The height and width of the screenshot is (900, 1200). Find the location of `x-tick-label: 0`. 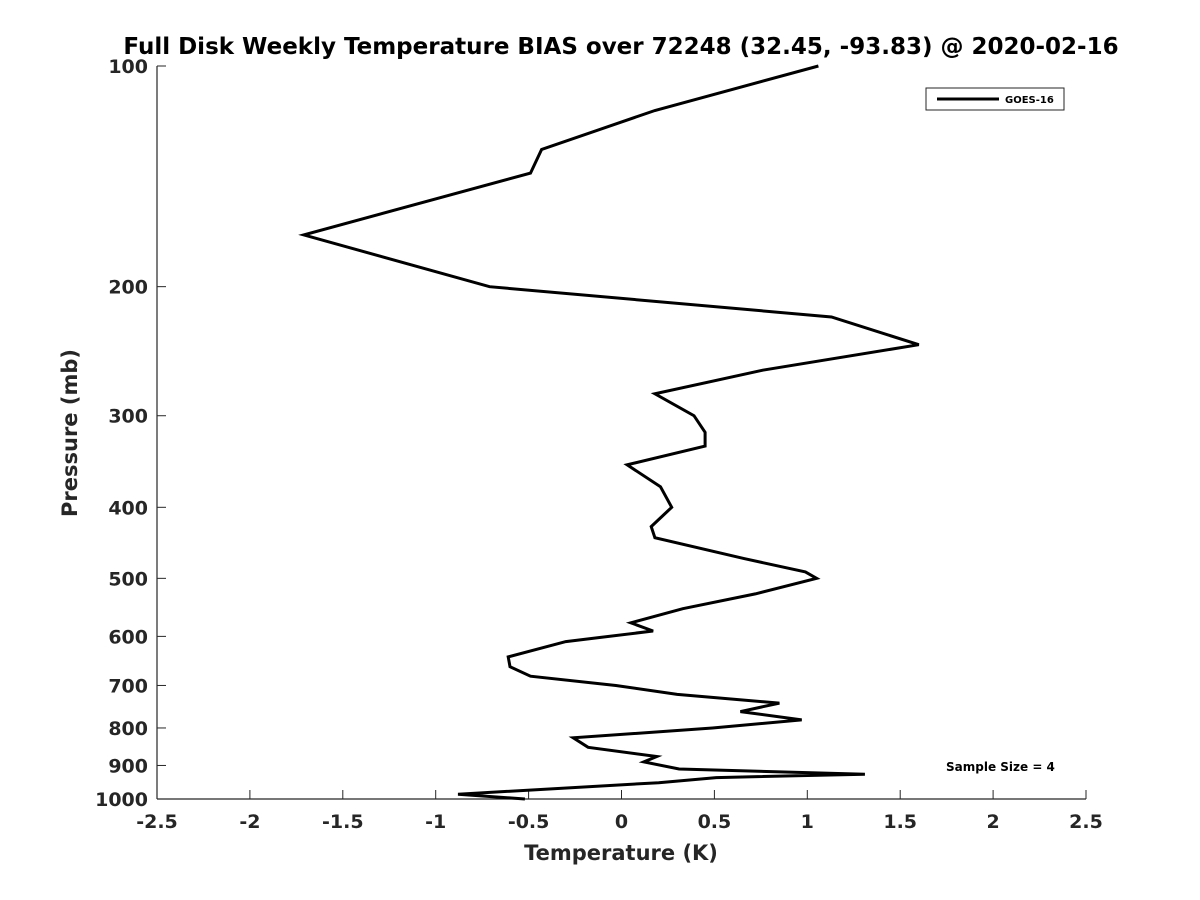

x-tick-label: 0 is located at coordinates (621, 822).